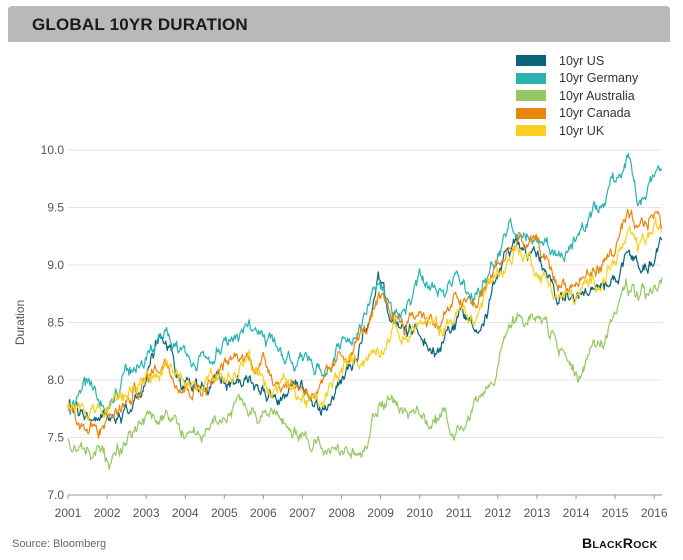 The image size is (683, 560). What do you see at coordinates (59, 544) in the screenshot?
I see `source-note: Source: Bloomberg` at bounding box center [59, 544].